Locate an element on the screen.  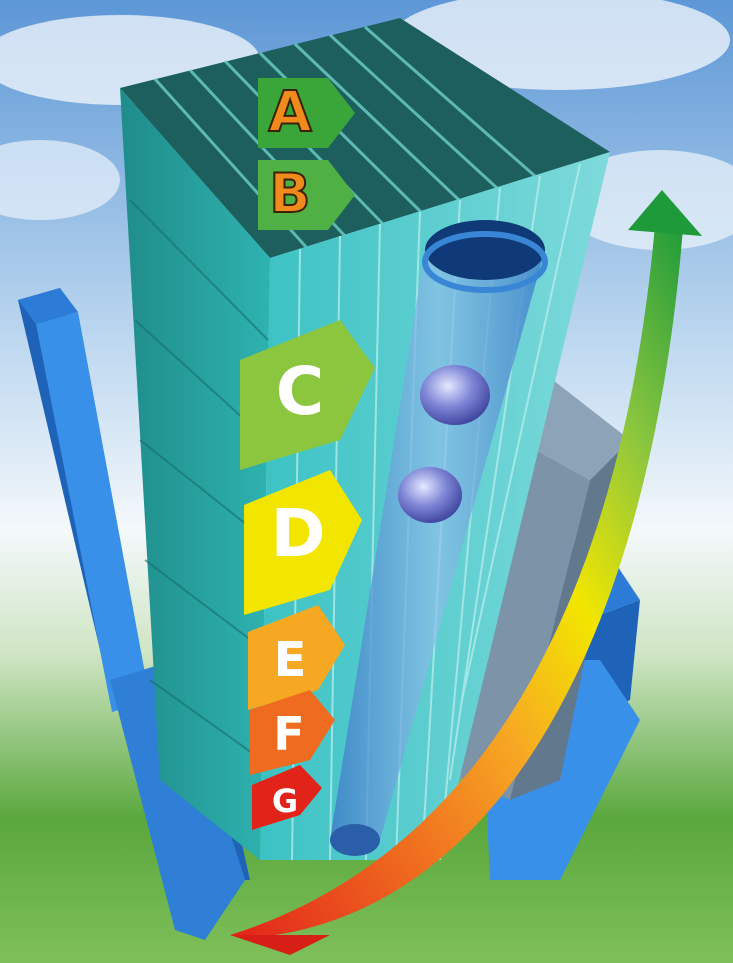
label-letter-c: C is located at coordinates (300, 391).